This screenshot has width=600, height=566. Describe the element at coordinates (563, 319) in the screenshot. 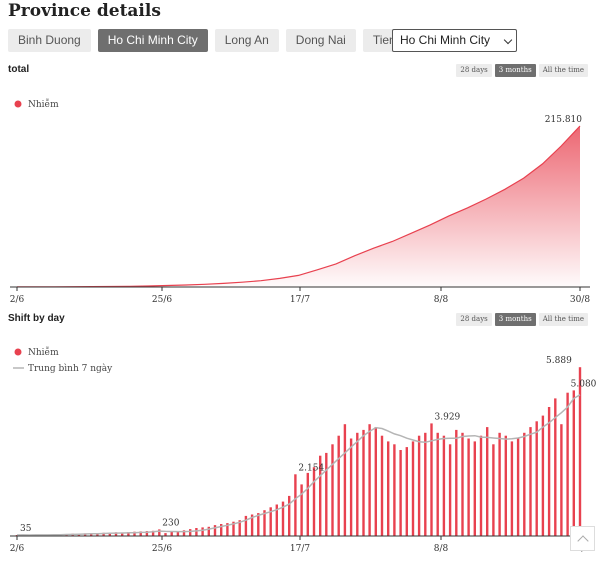

I see `range-all-time-button-2: All the time` at that location.